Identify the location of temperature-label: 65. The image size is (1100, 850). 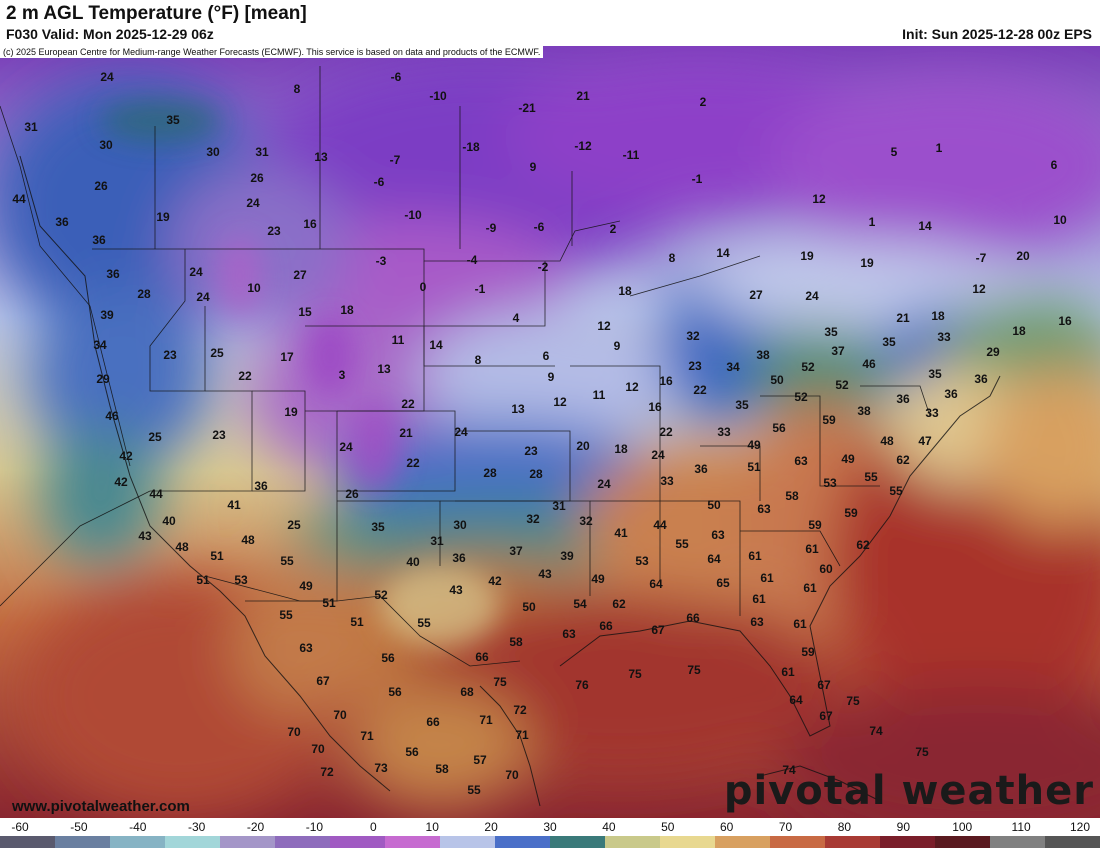
(723, 583).